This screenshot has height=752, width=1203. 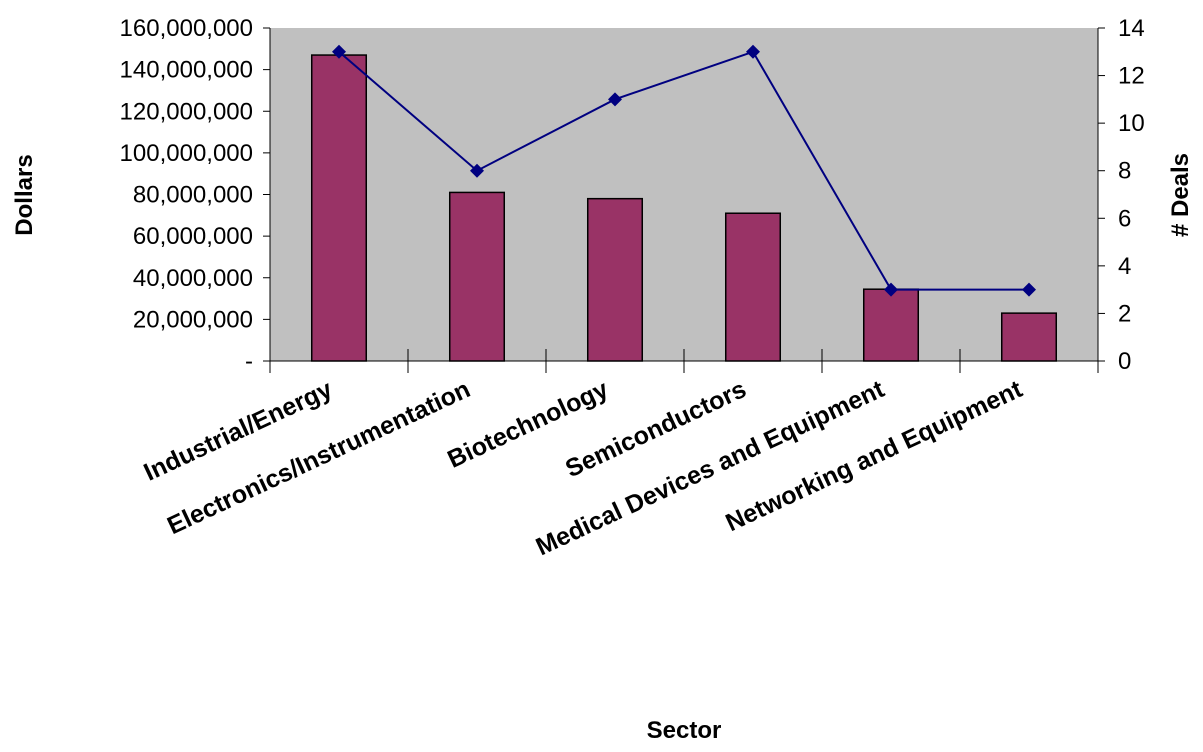 What do you see at coordinates (1131, 76) in the screenshot?
I see `y2-tick-label: 12` at bounding box center [1131, 76].